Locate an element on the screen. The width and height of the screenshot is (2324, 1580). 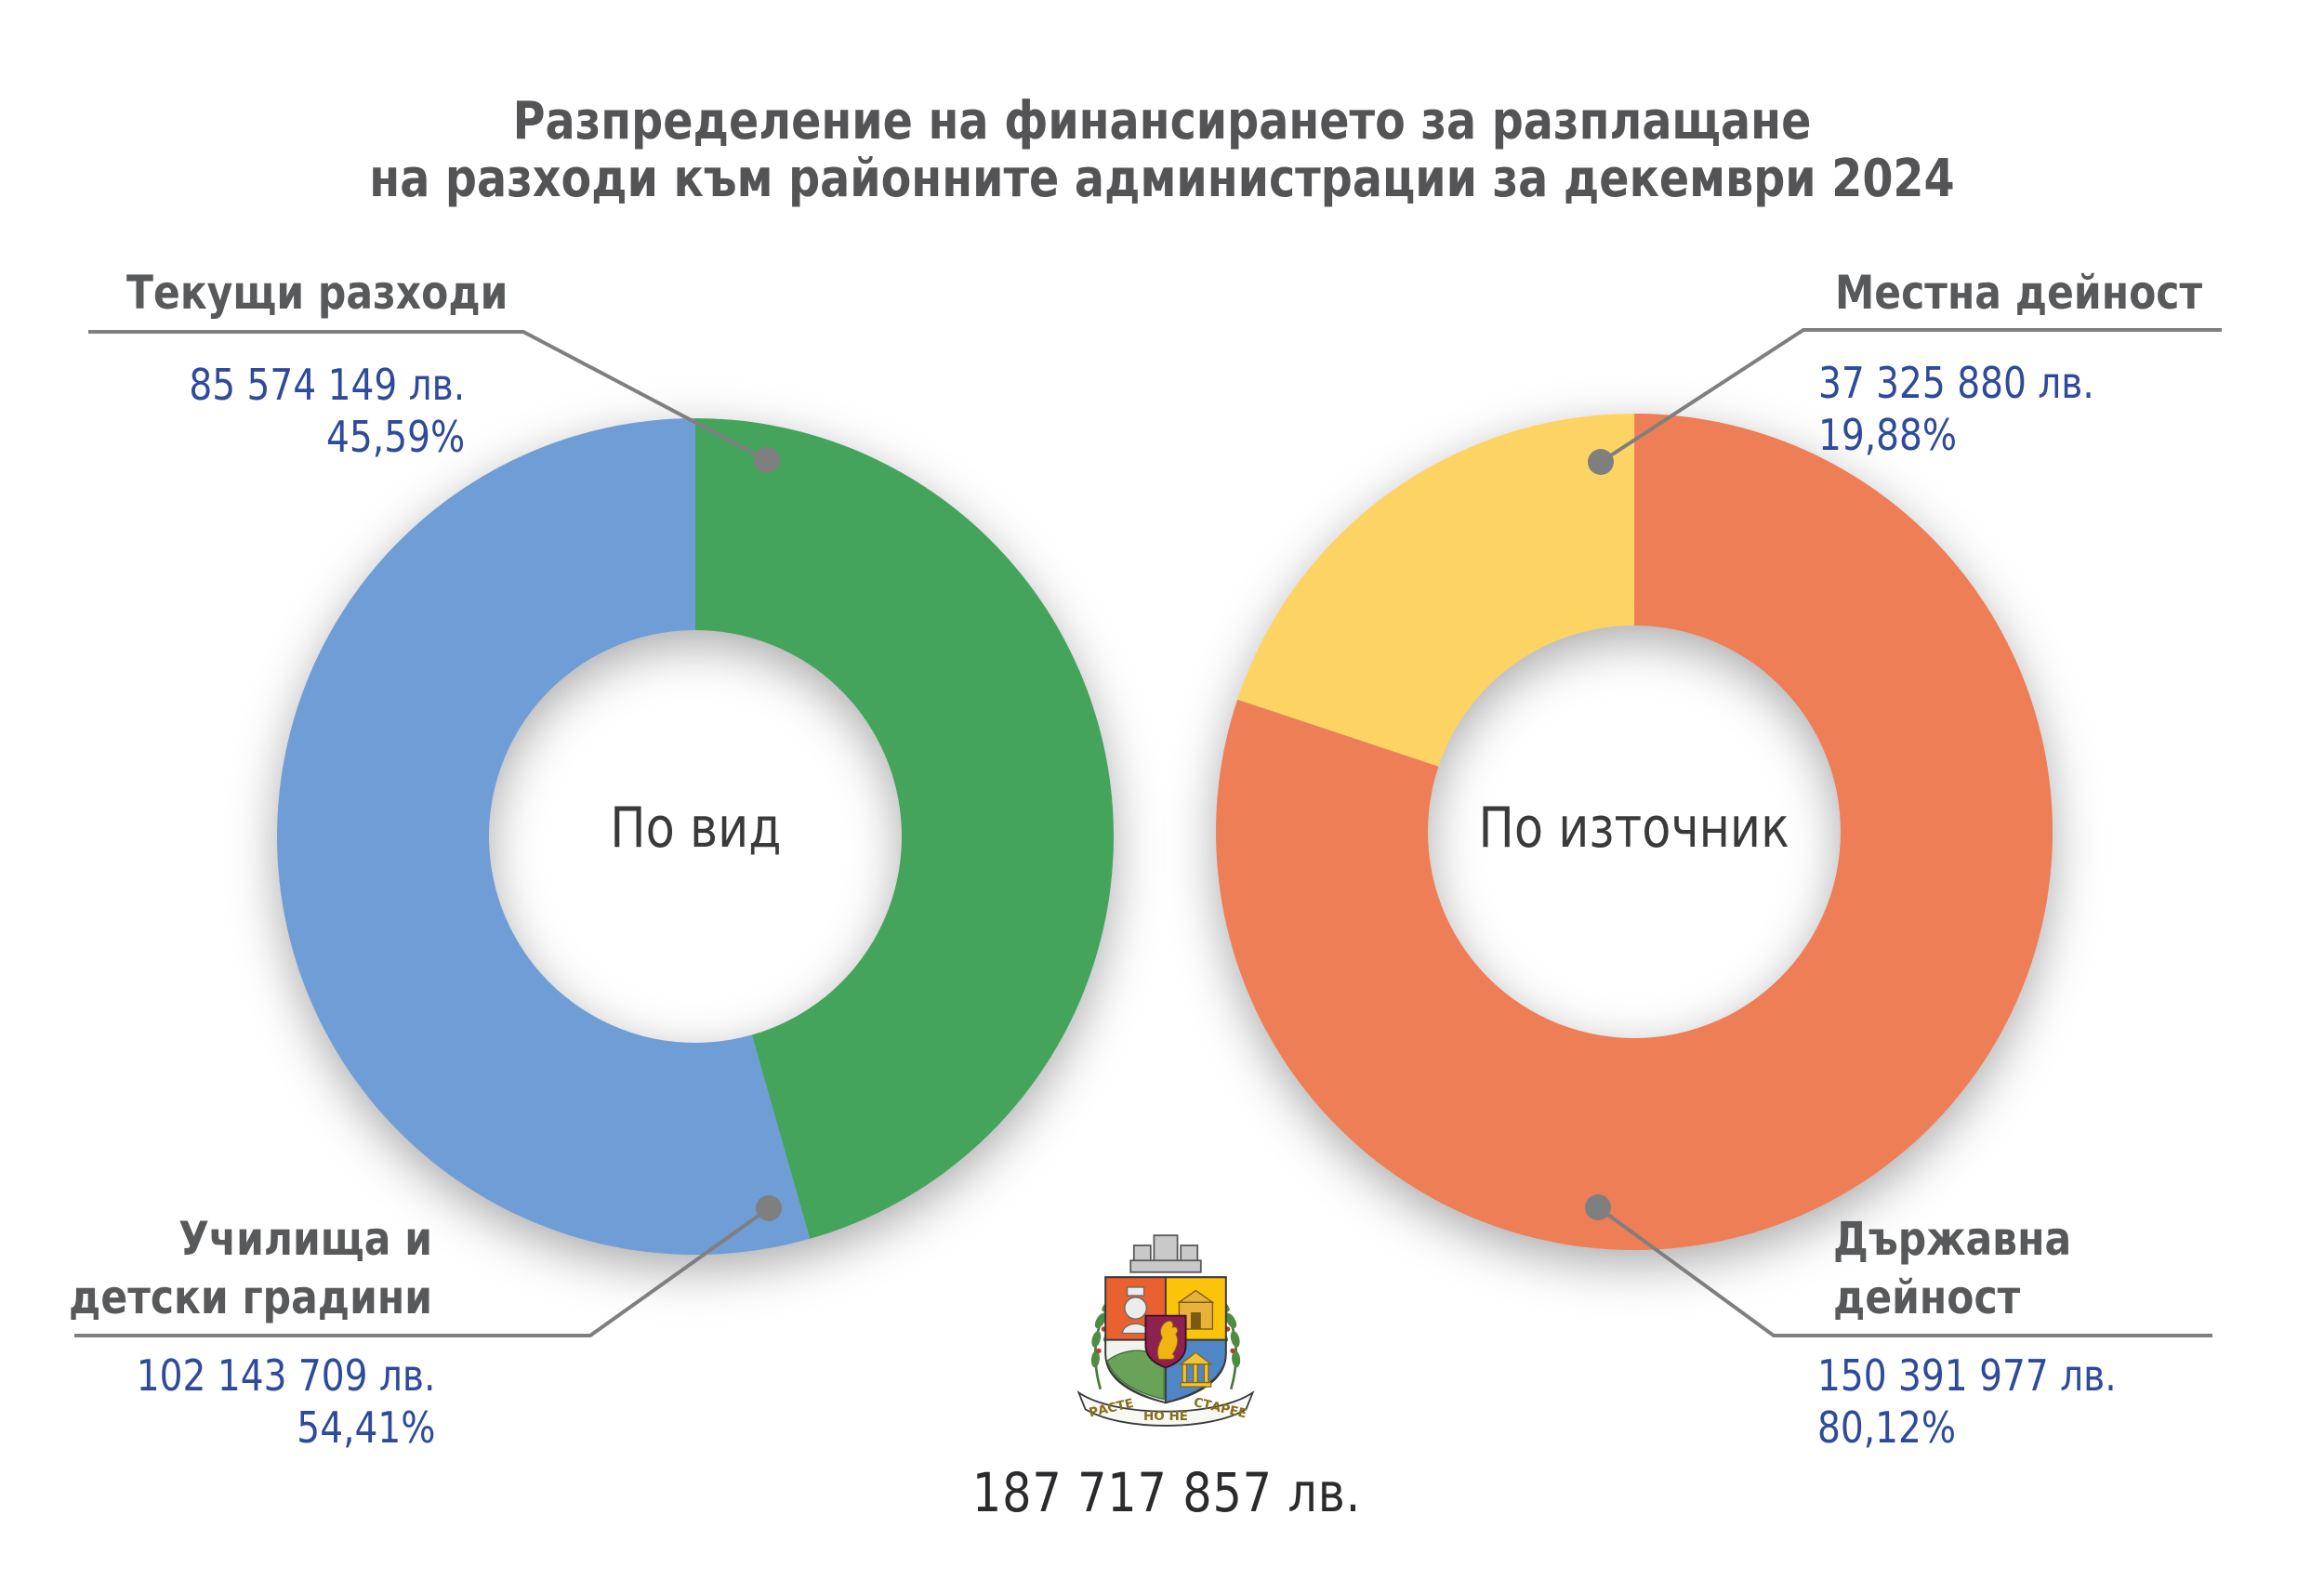
callout-dot-schools is located at coordinates (769, 1208).